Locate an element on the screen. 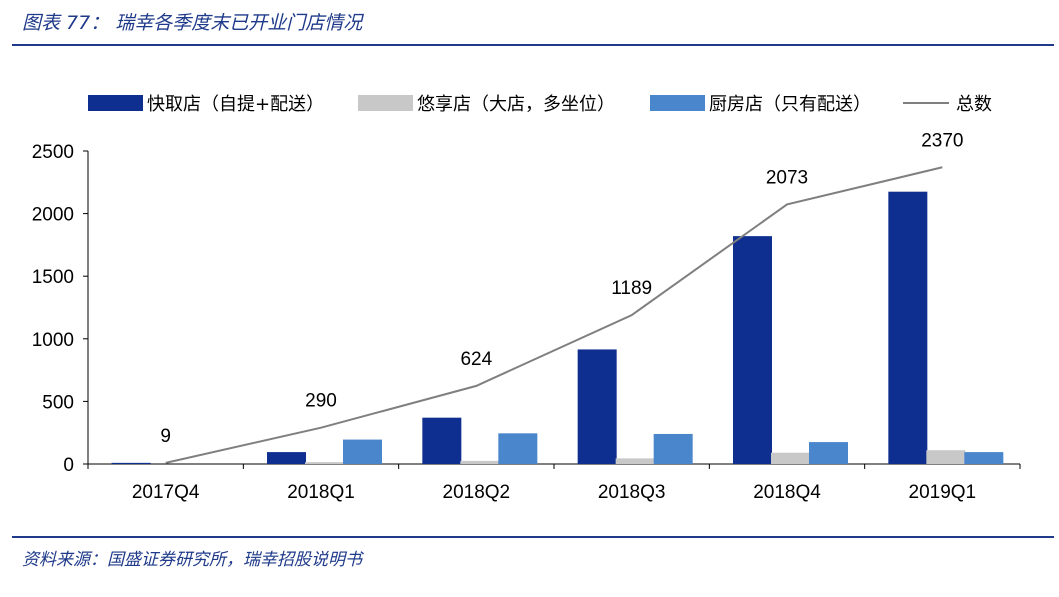 Image resolution: width=1059 pixels, height=597 pixels. legend-label: 悠享店（大店，多坐位） is located at coordinates (516, 104).